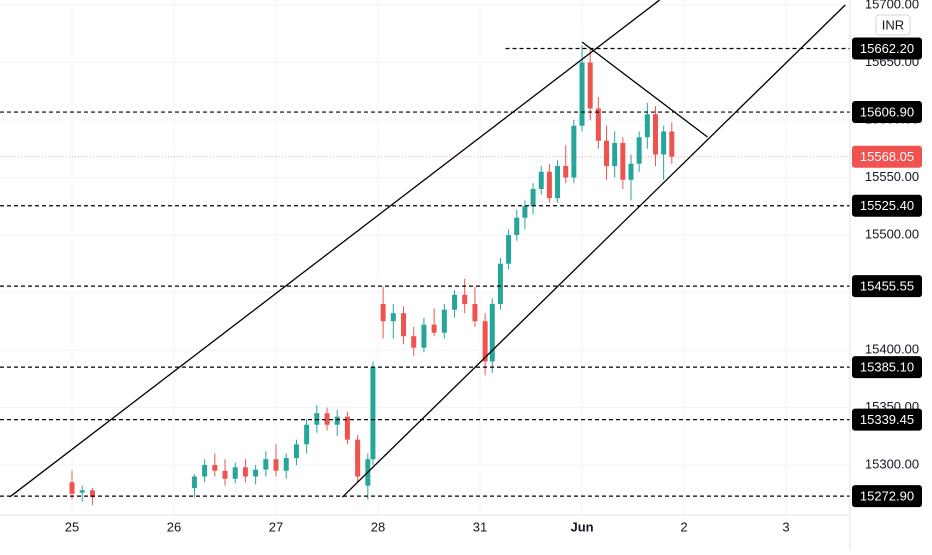  I want to click on currency-label: INR, so click(893, 24).